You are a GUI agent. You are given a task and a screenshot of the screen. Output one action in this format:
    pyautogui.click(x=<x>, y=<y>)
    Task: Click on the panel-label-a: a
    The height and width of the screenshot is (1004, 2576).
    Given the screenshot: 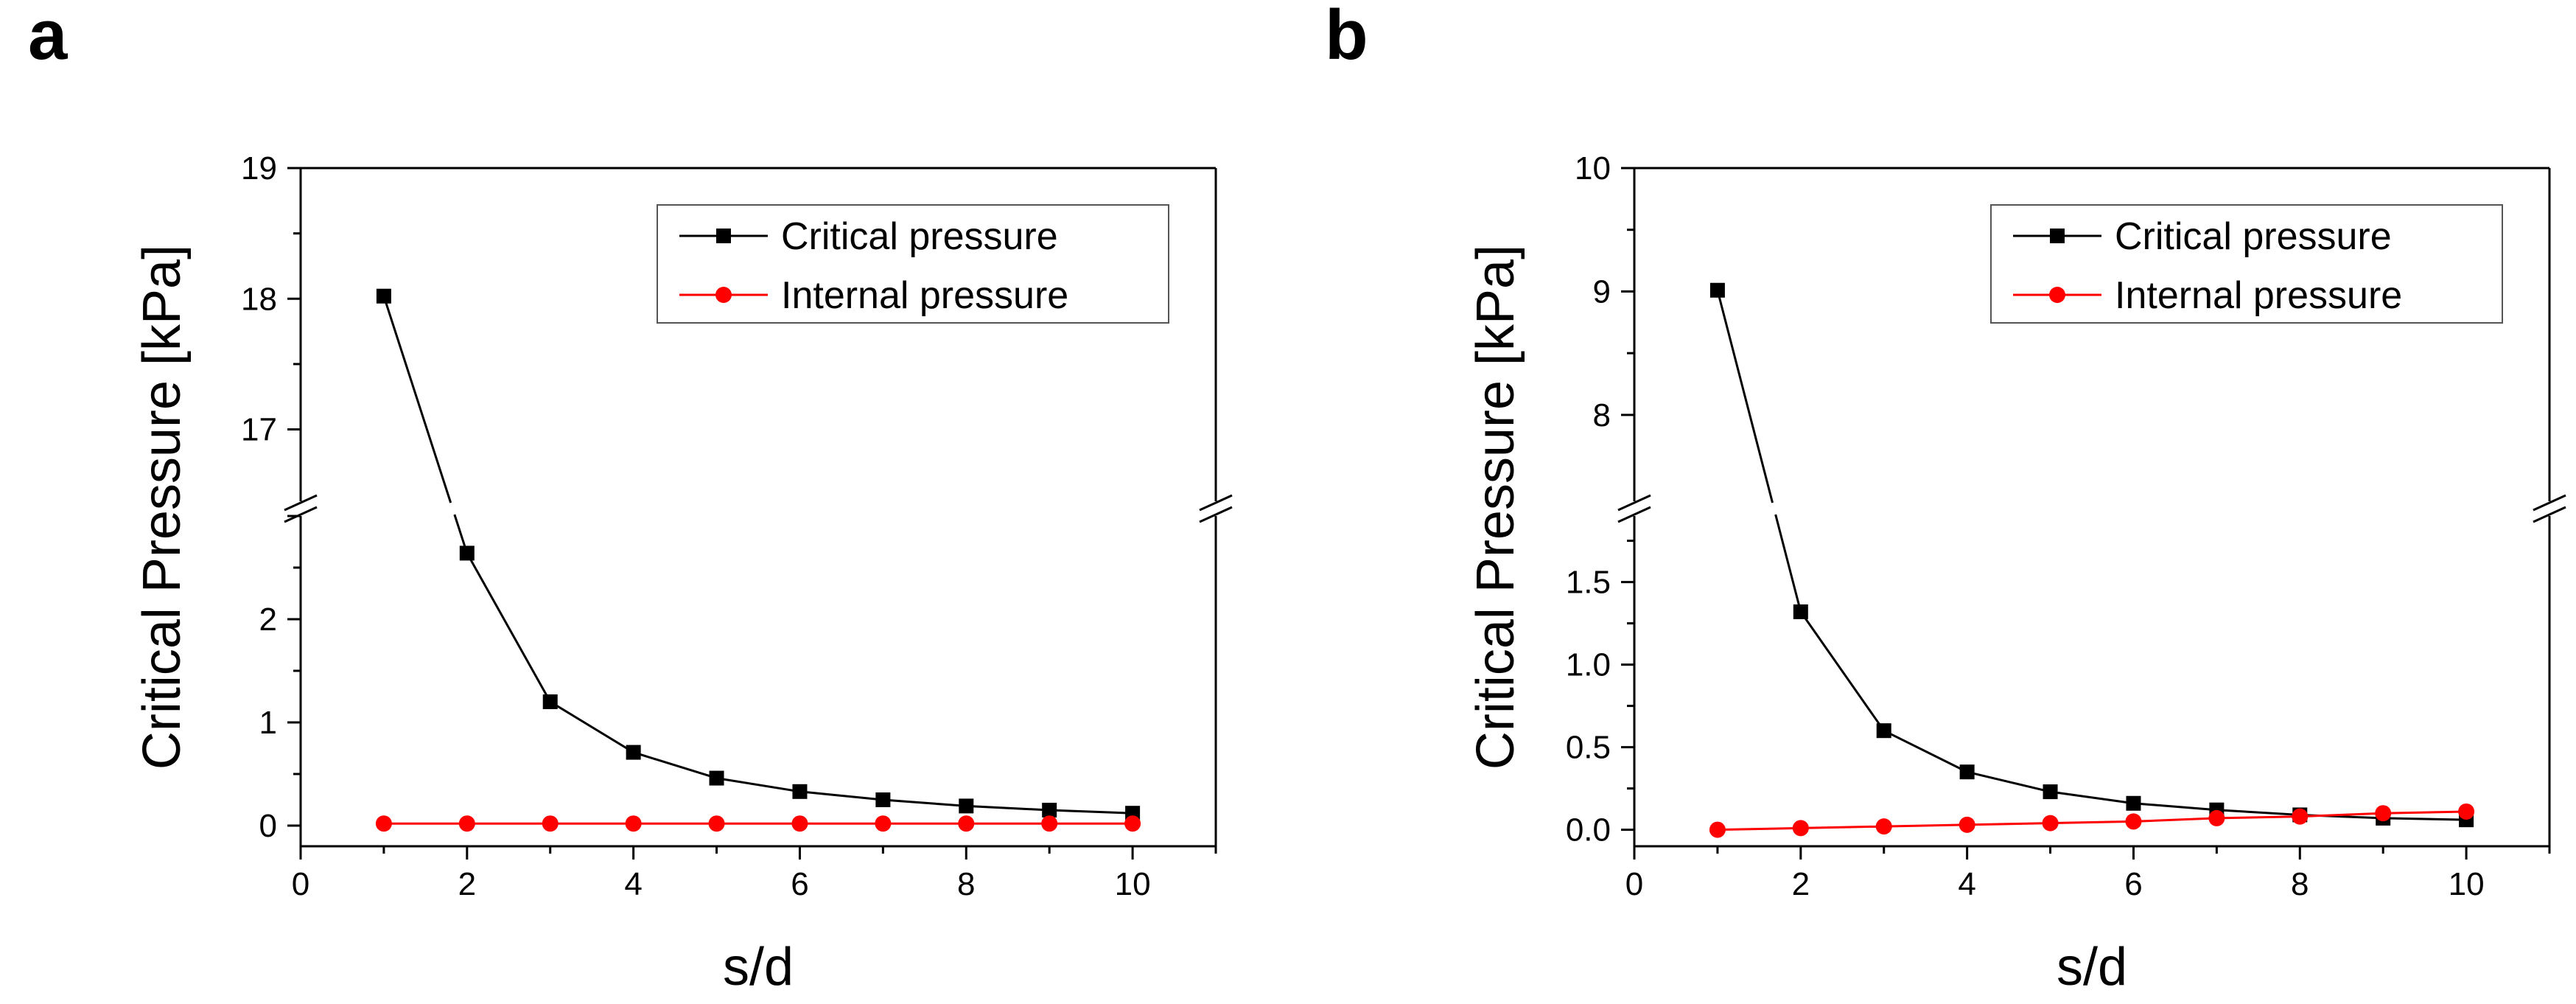 What is the action you would take?
    pyautogui.click(x=48, y=37)
    